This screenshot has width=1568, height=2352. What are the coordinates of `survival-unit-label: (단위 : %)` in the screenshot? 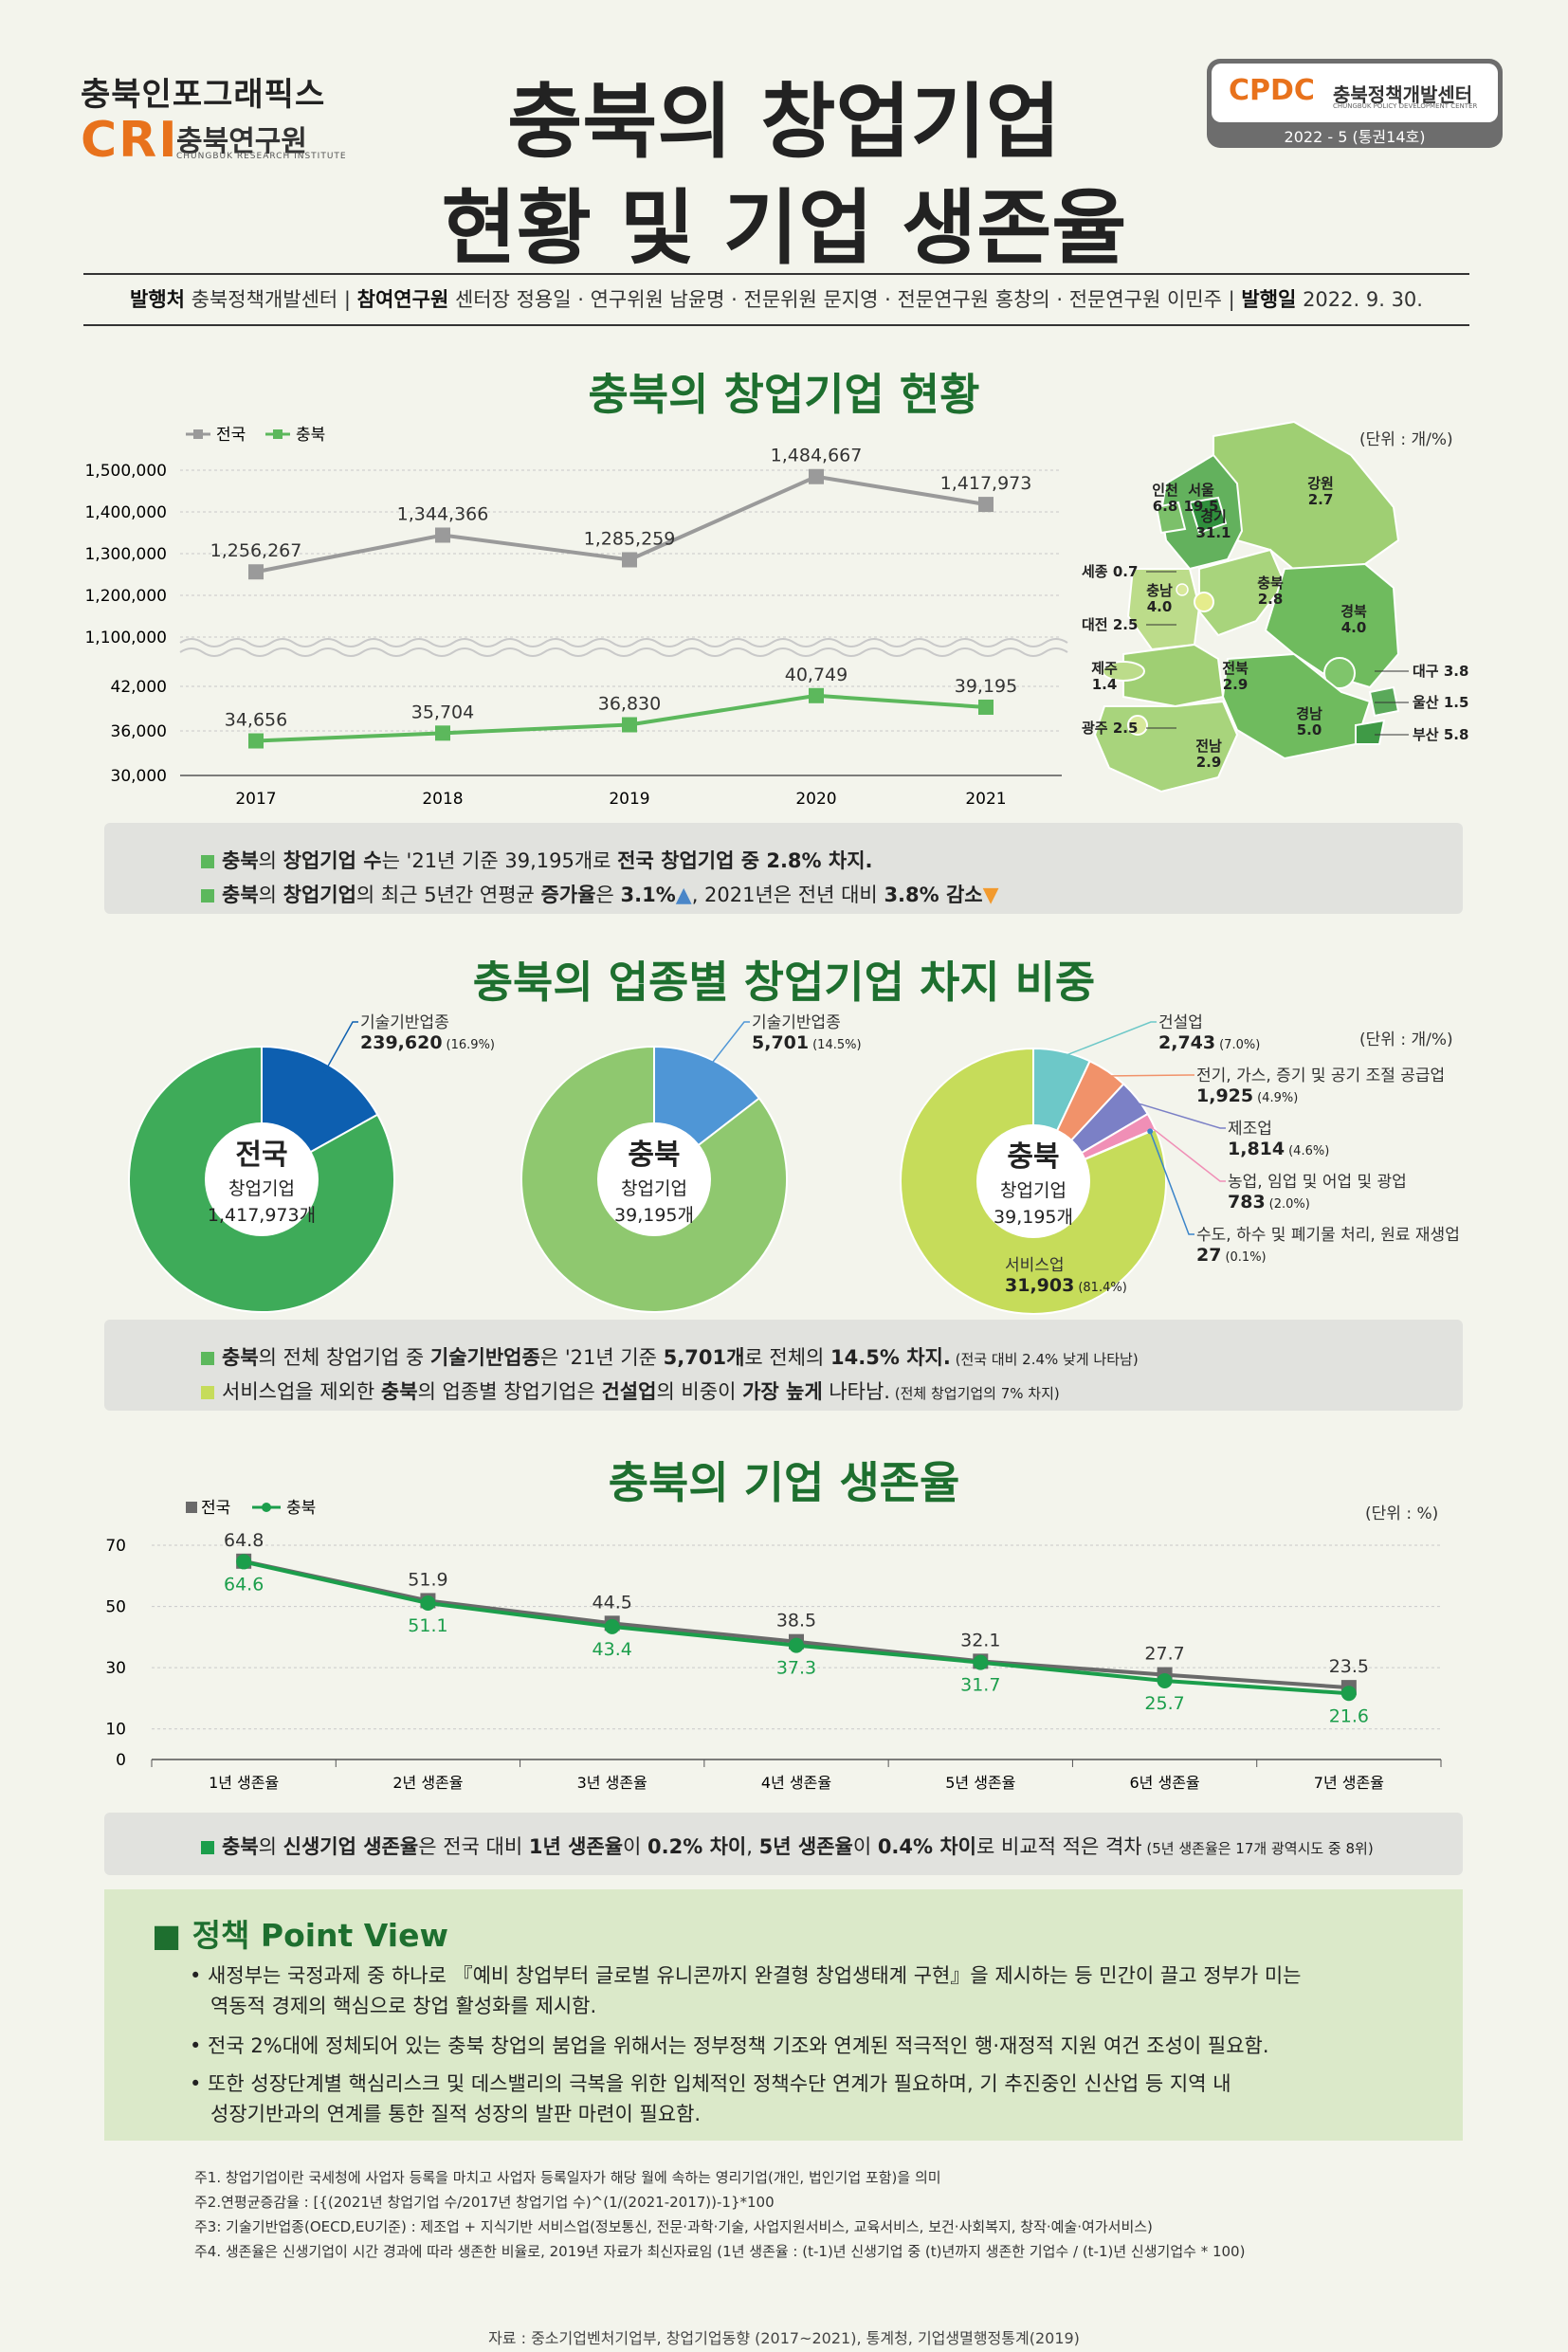 It's located at (1402, 1513).